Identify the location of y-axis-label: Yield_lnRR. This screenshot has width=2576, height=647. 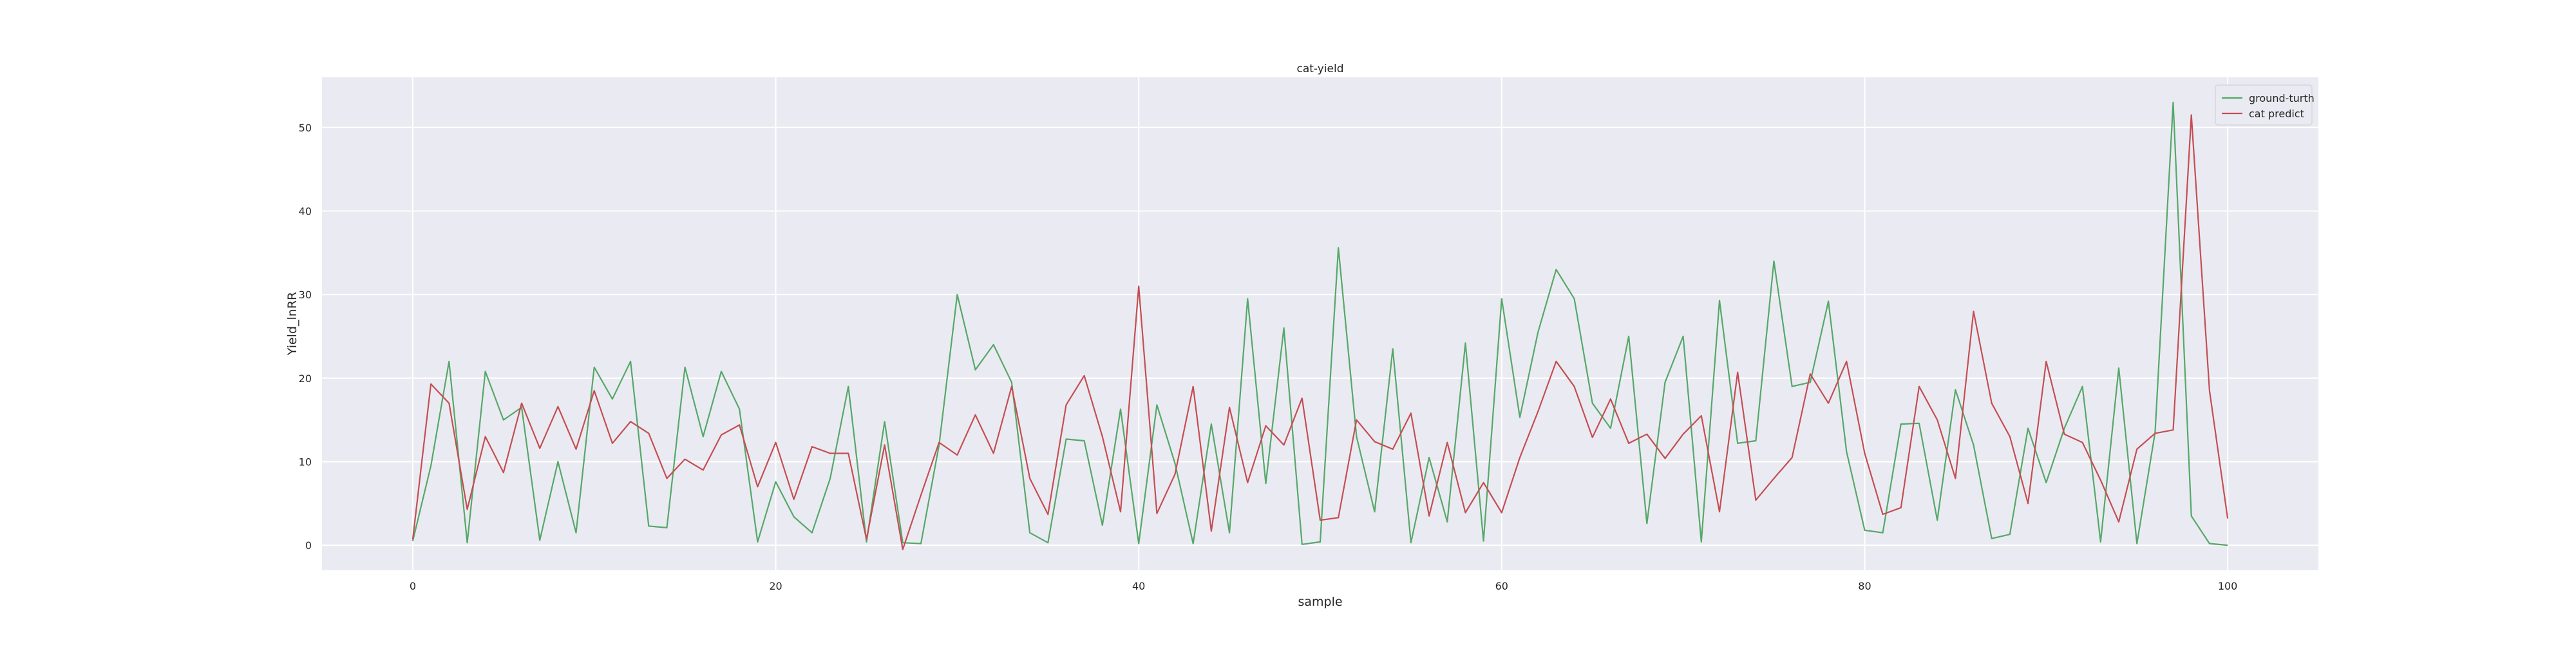
(292, 324).